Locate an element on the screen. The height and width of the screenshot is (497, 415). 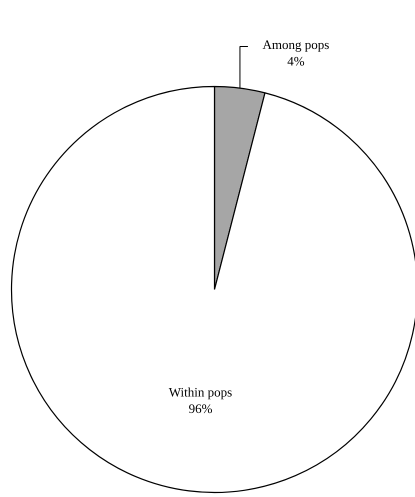
data-label: 96% is located at coordinates (200, 408).